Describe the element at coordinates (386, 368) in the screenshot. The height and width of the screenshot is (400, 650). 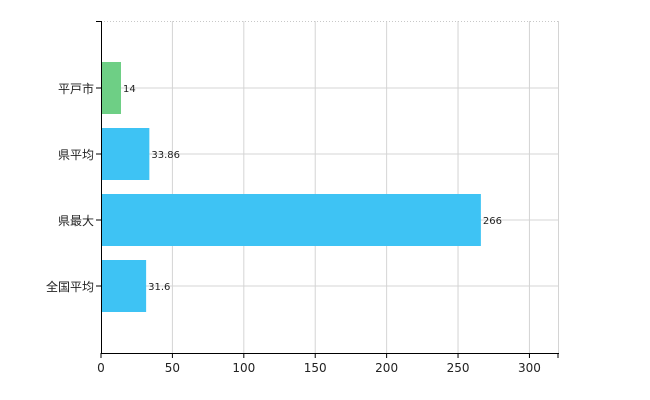
I see `x-tick-label: 200` at that location.